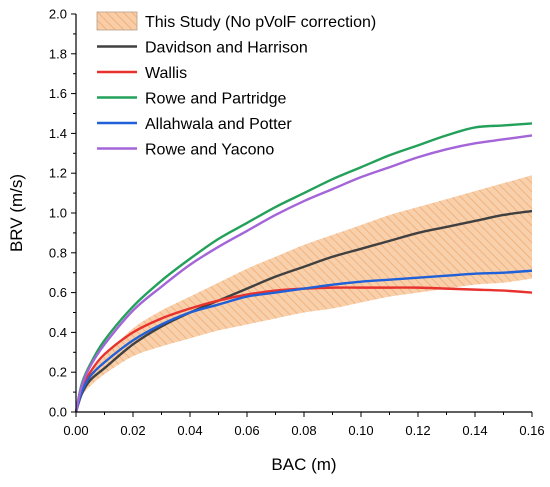 The width and height of the screenshot is (550, 487). I want to click on legend-label-0: Davidson and Harrison, so click(226, 48).